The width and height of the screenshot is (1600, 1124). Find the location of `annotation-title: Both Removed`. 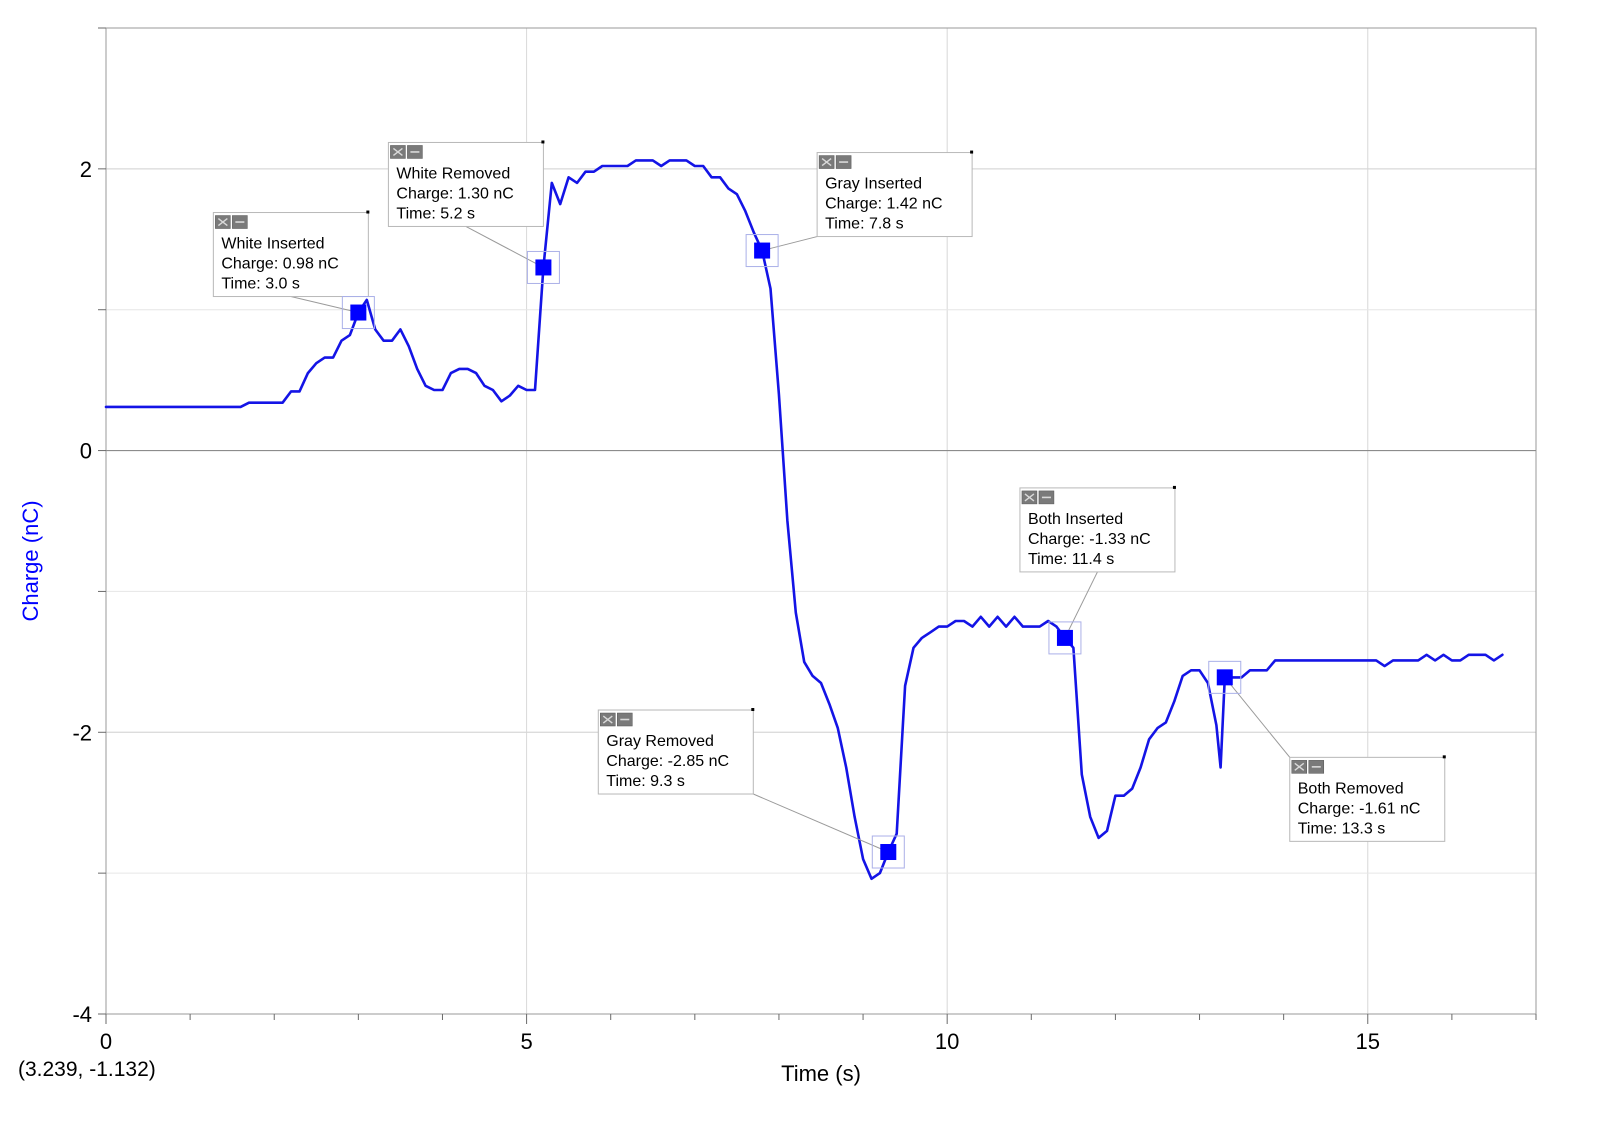

annotation-title: Both Removed is located at coordinates (1351, 788).